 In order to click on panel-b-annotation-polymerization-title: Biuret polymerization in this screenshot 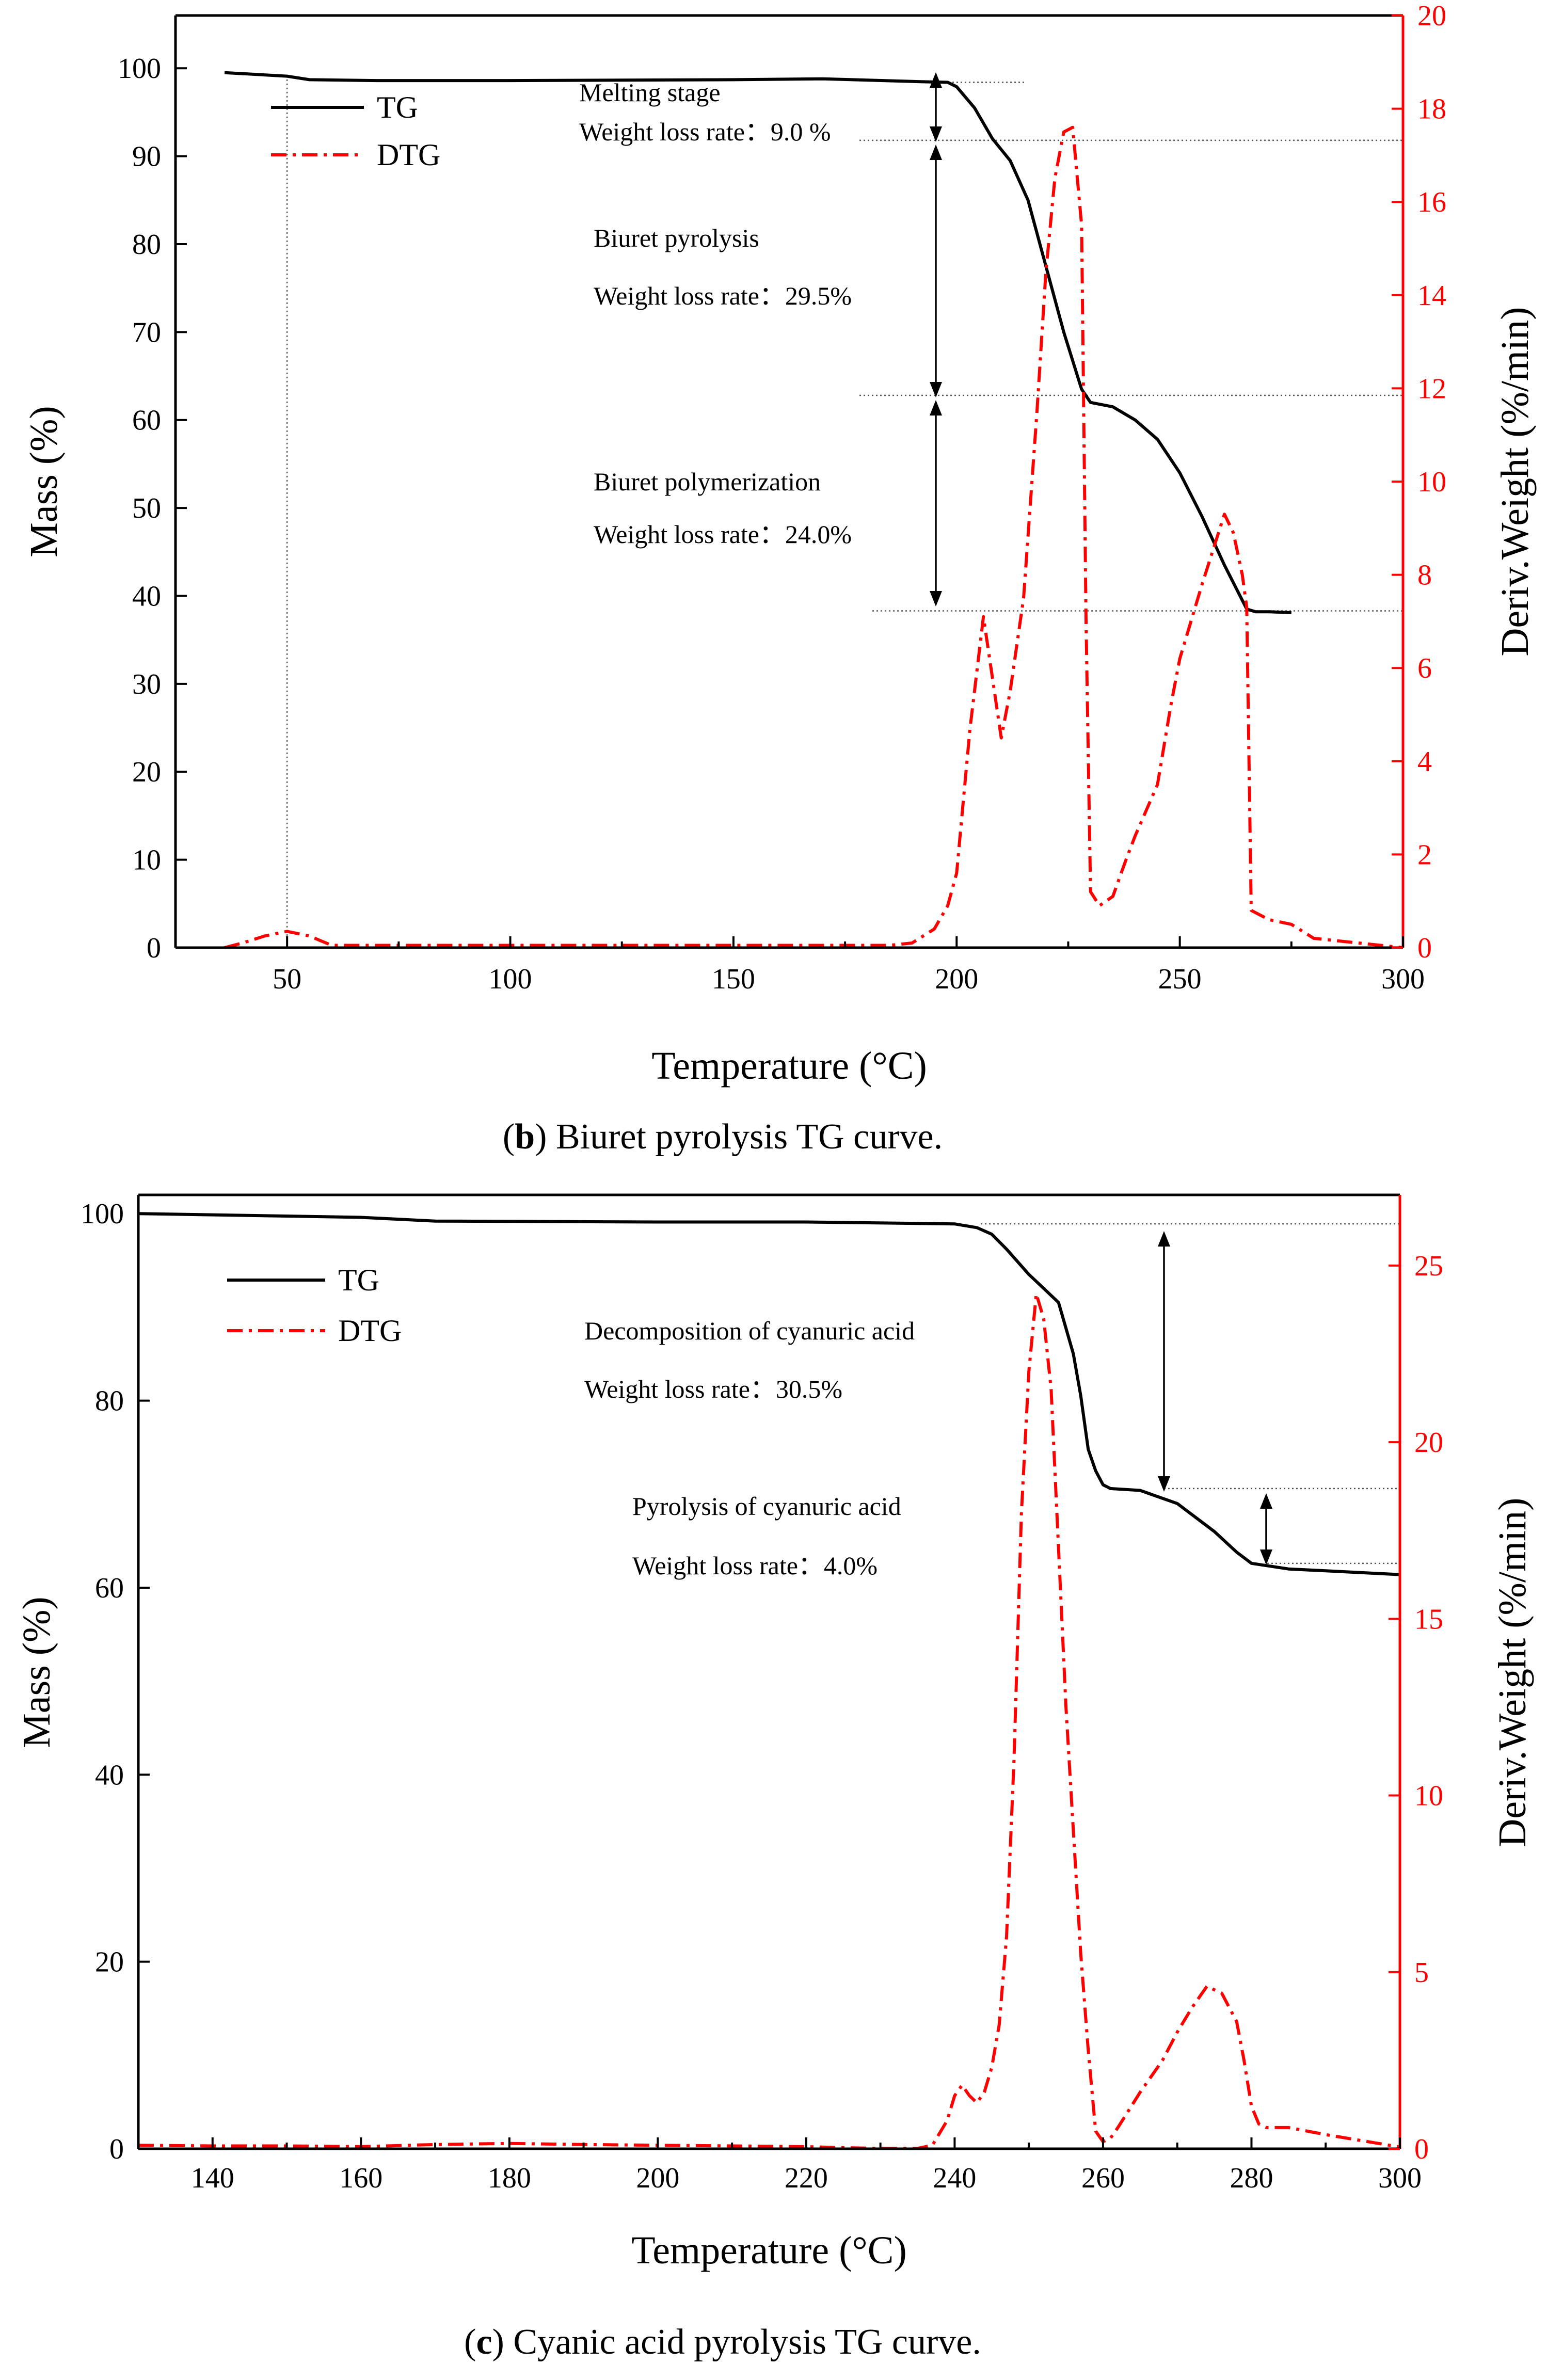, I will do `click(707, 482)`.